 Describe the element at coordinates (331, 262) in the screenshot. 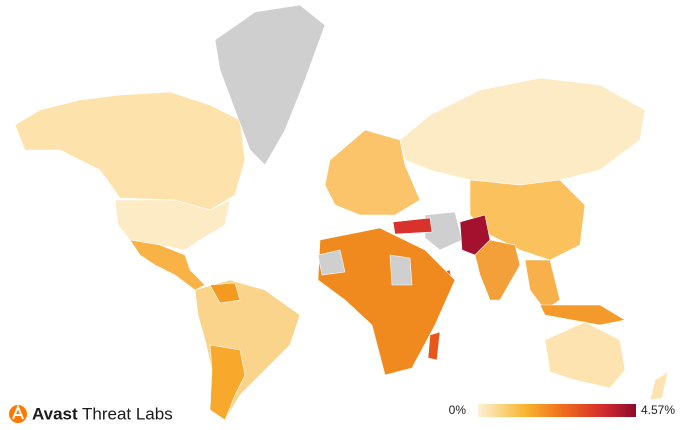

I see `sahara-gaps` at that location.